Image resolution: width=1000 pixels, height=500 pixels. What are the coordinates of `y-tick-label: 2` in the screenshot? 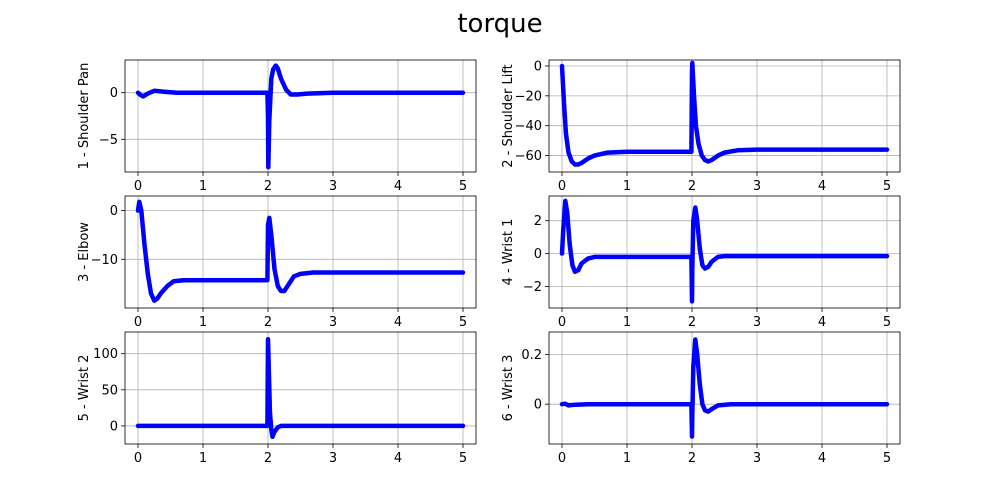 It's located at (538, 221).